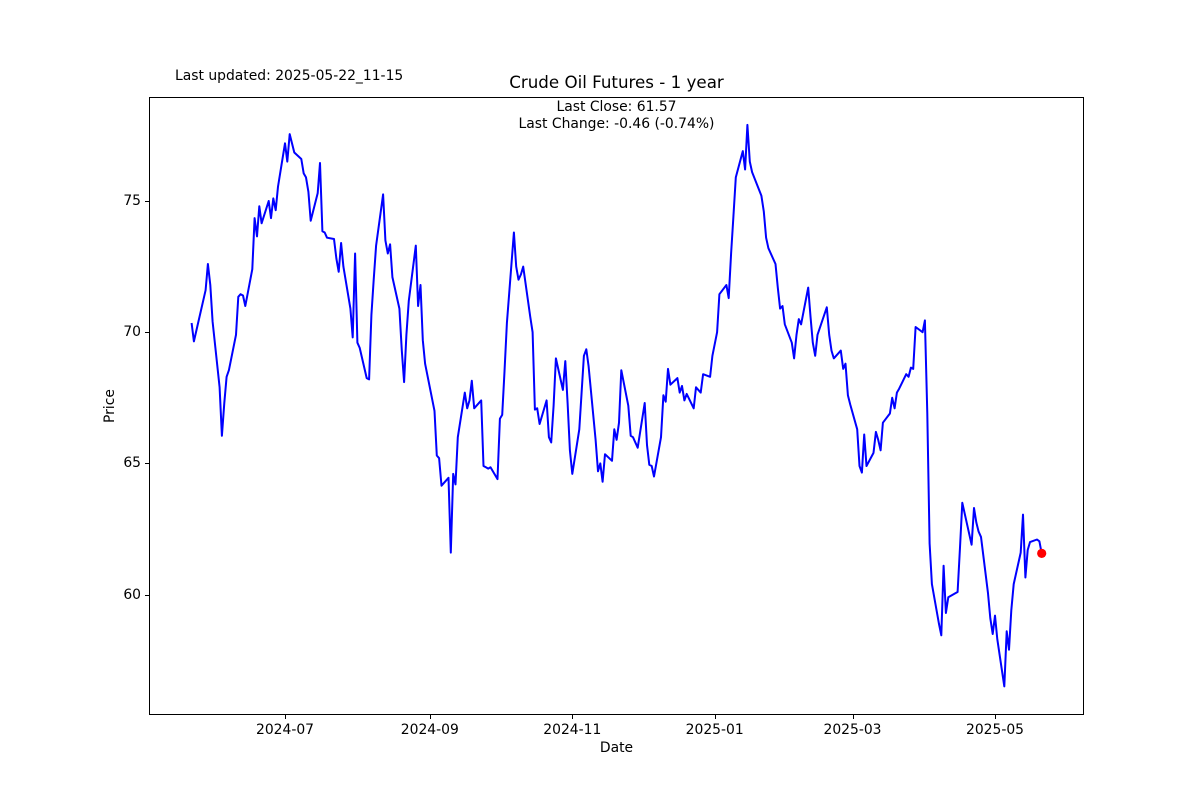 The width and height of the screenshot is (1200, 800). What do you see at coordinates (132, 201) in the screenshot?
I see `y-tick-label: 75` at bounding box center [132, 201].